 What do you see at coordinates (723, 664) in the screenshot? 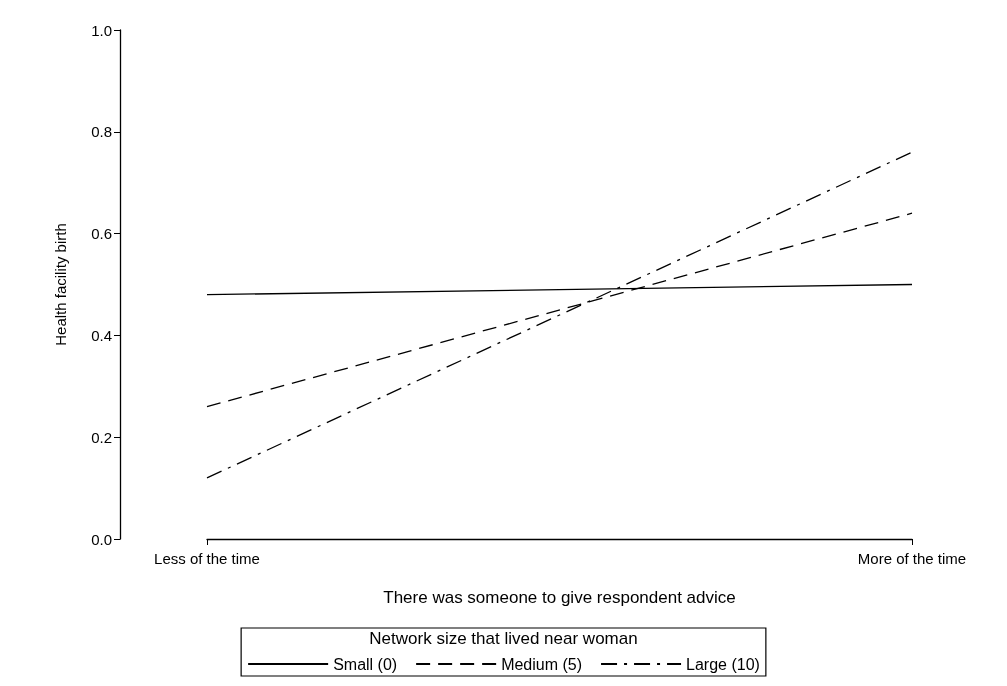
I see `legend-label: Large (10)` at bounding box center [723, 664].